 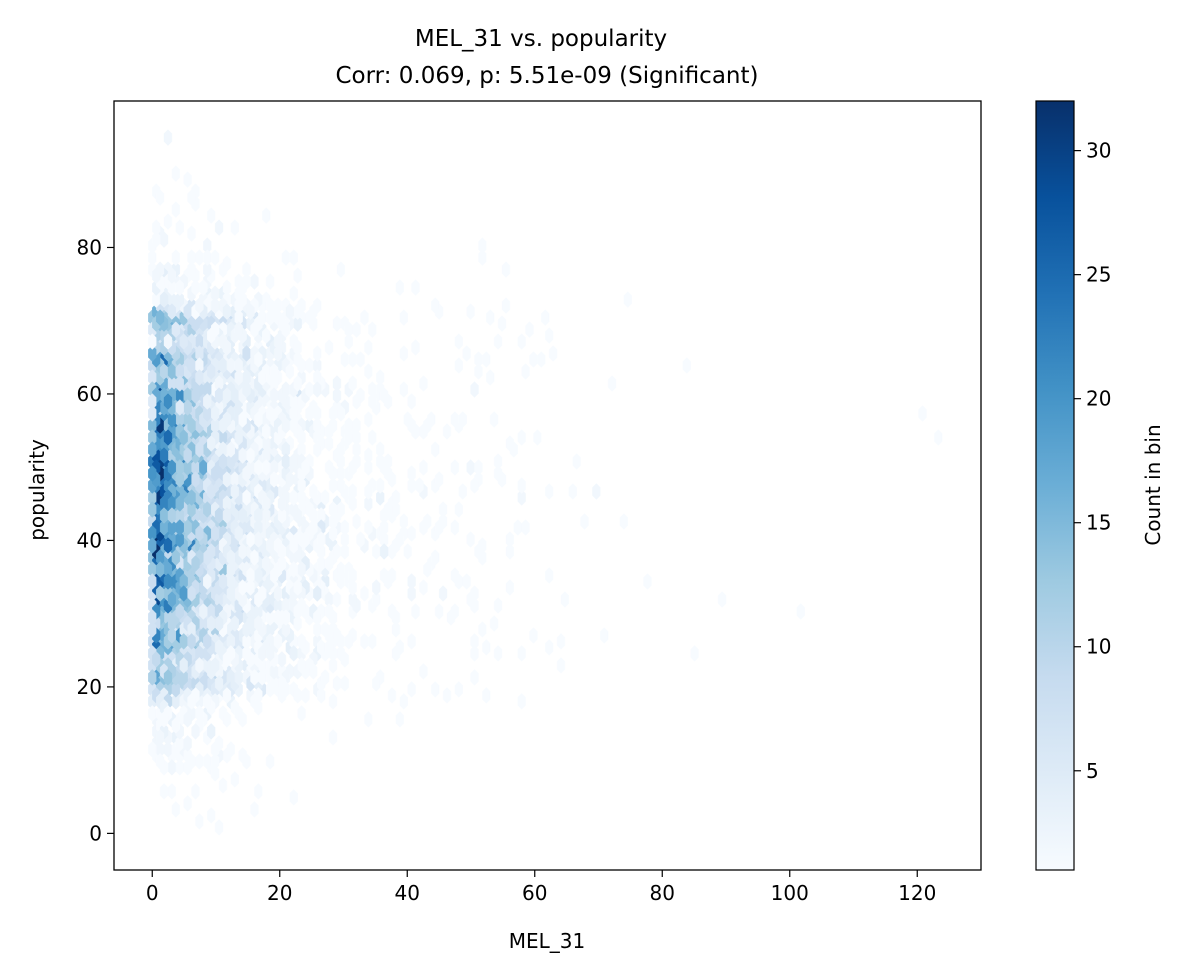 I want to click on x-tick-label: 20, so click(x=279, y=893).